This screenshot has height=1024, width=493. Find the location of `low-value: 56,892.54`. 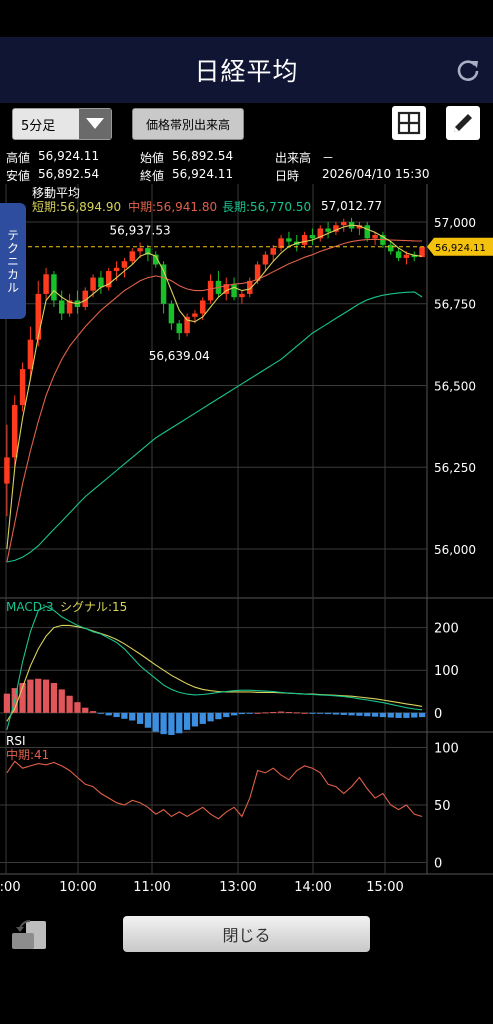

low-value: 56,892.54 is located at coordinates (69, 174).